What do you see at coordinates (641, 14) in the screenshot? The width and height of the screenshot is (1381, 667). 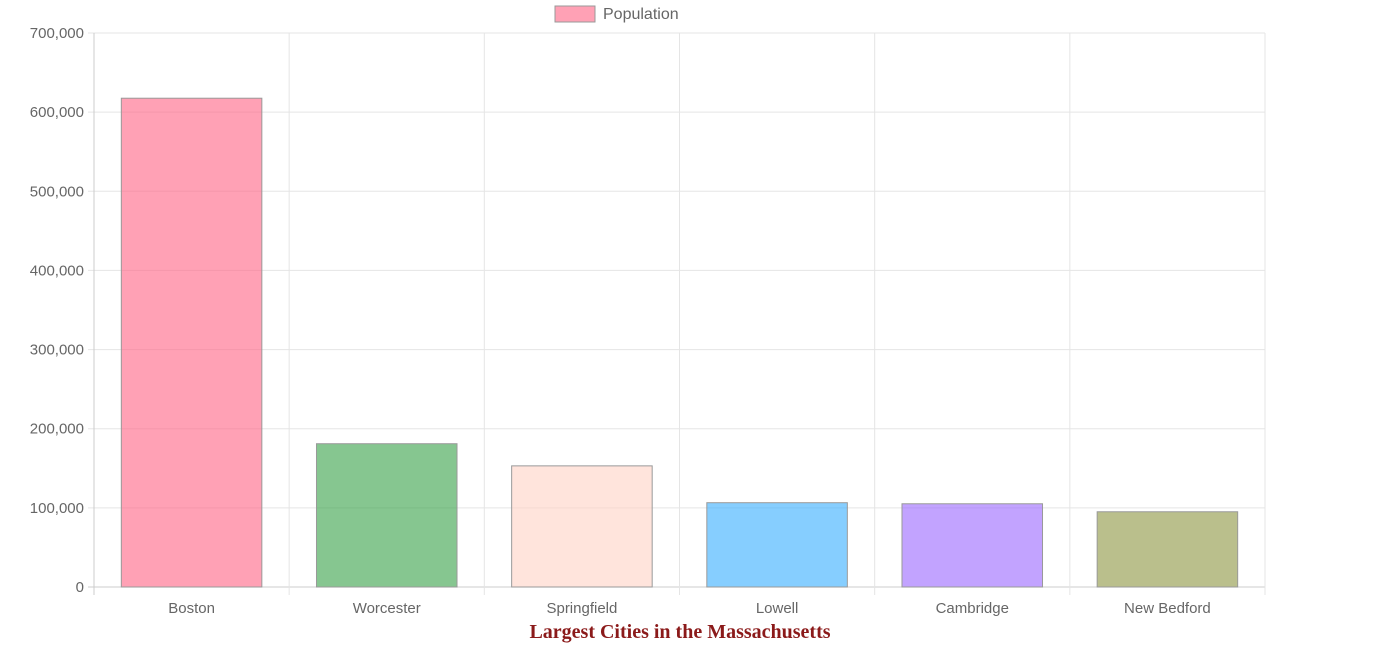 I see `legend-label: Population` at bounding box center [641, 14].